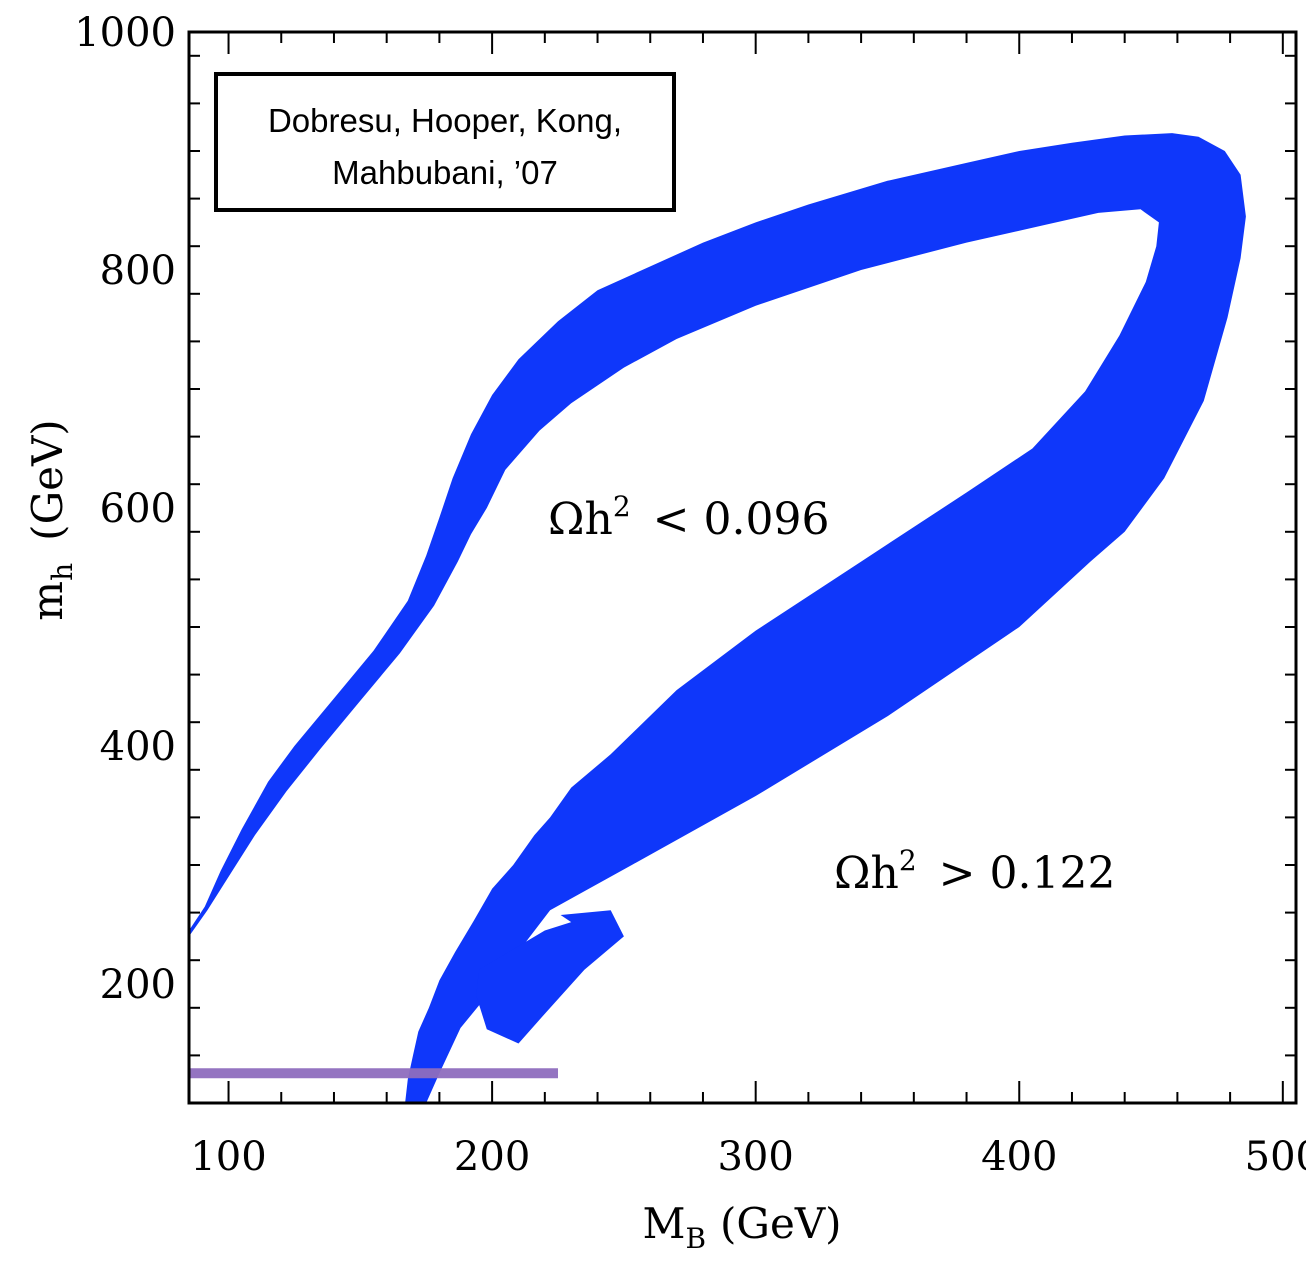 This screenshot has width=1306, height=1262. I want to click on band-lower-feature, so click(550, 977).